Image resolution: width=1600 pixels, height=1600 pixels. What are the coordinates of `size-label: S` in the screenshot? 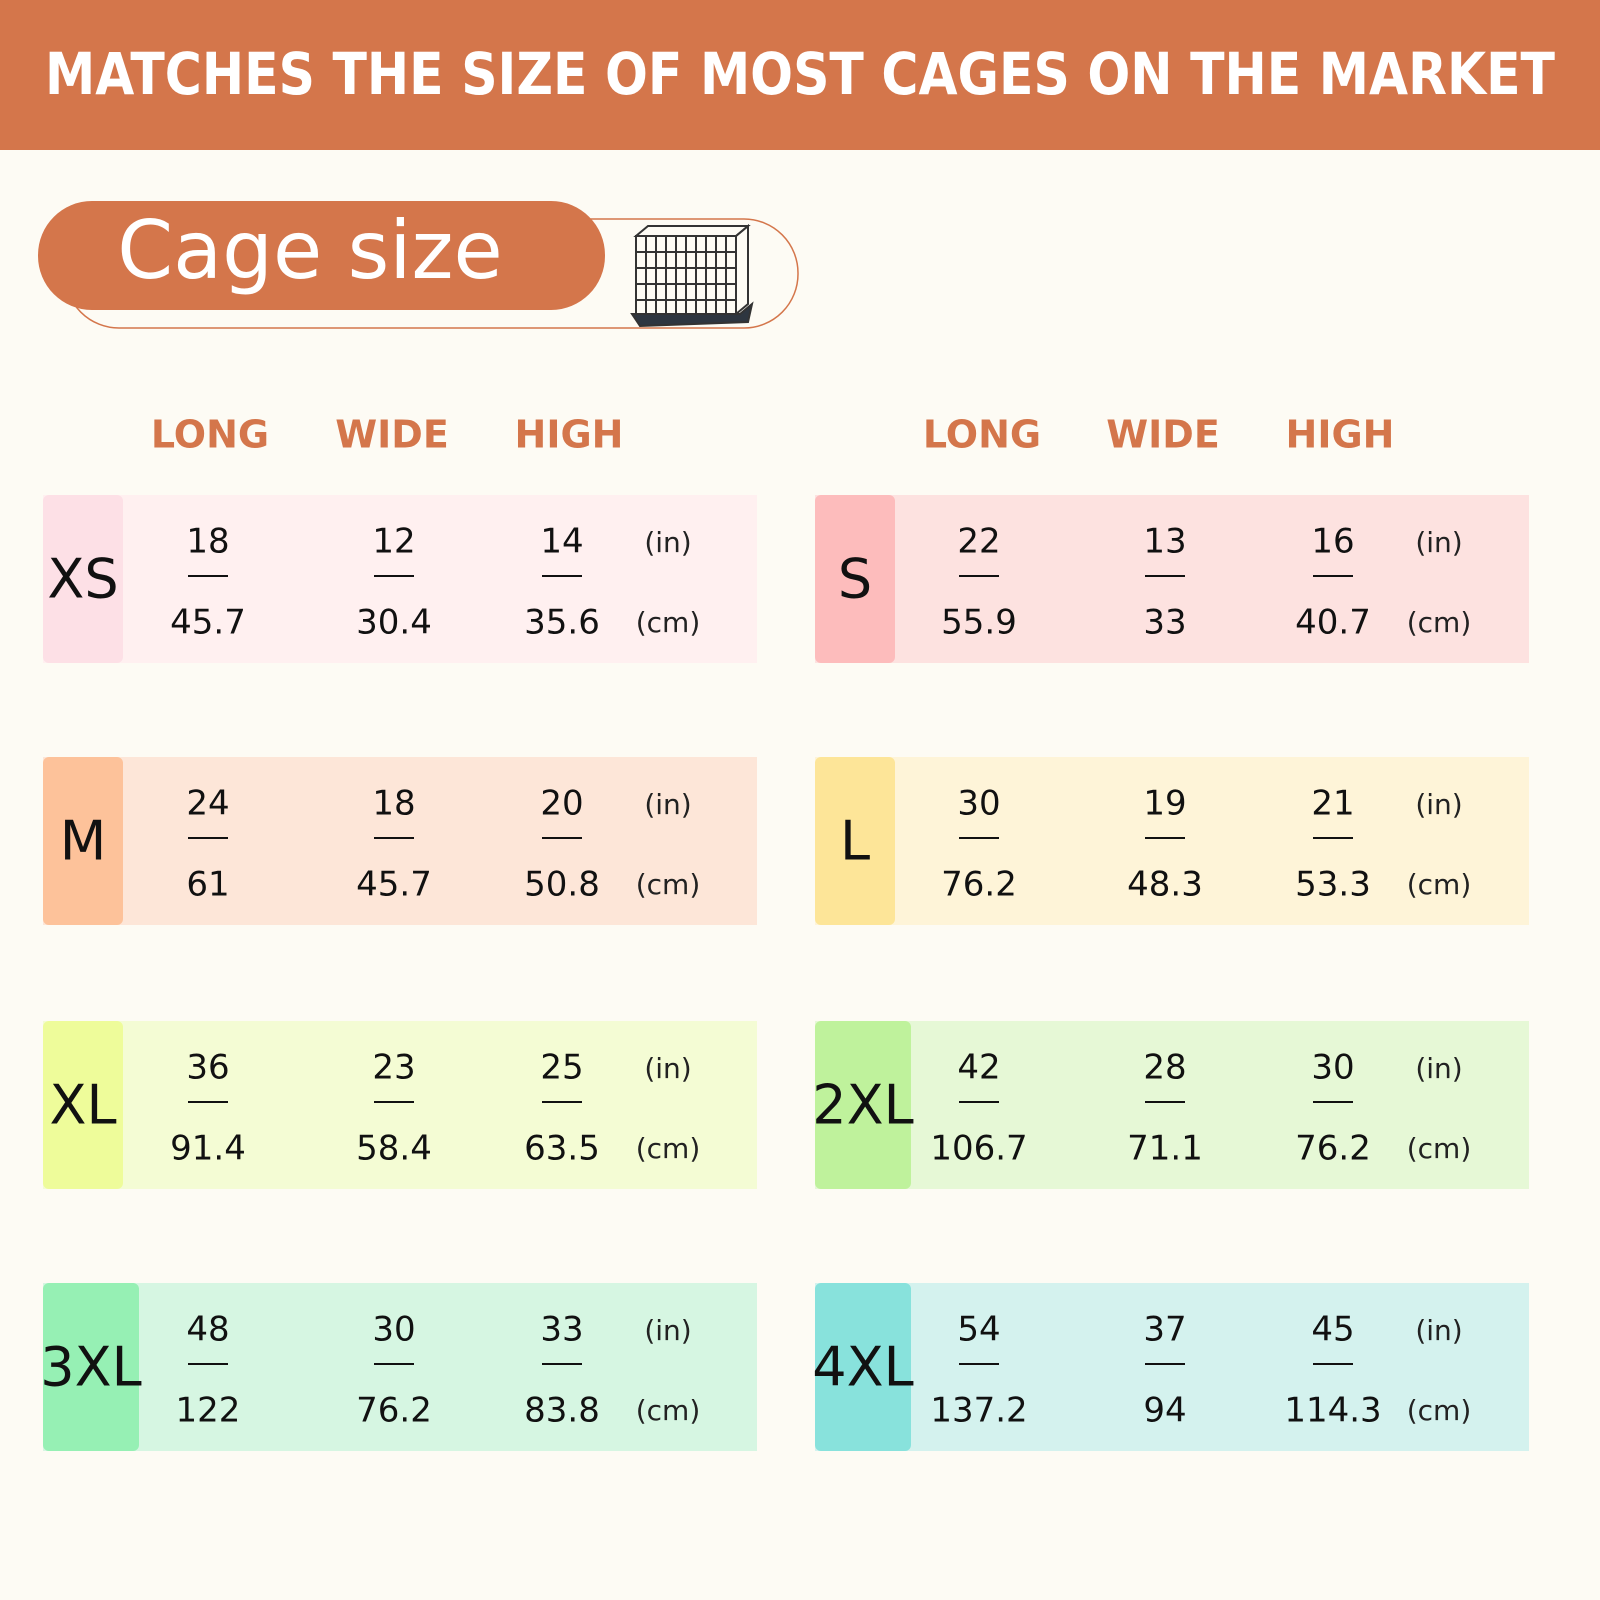 It's located at (855, 579).